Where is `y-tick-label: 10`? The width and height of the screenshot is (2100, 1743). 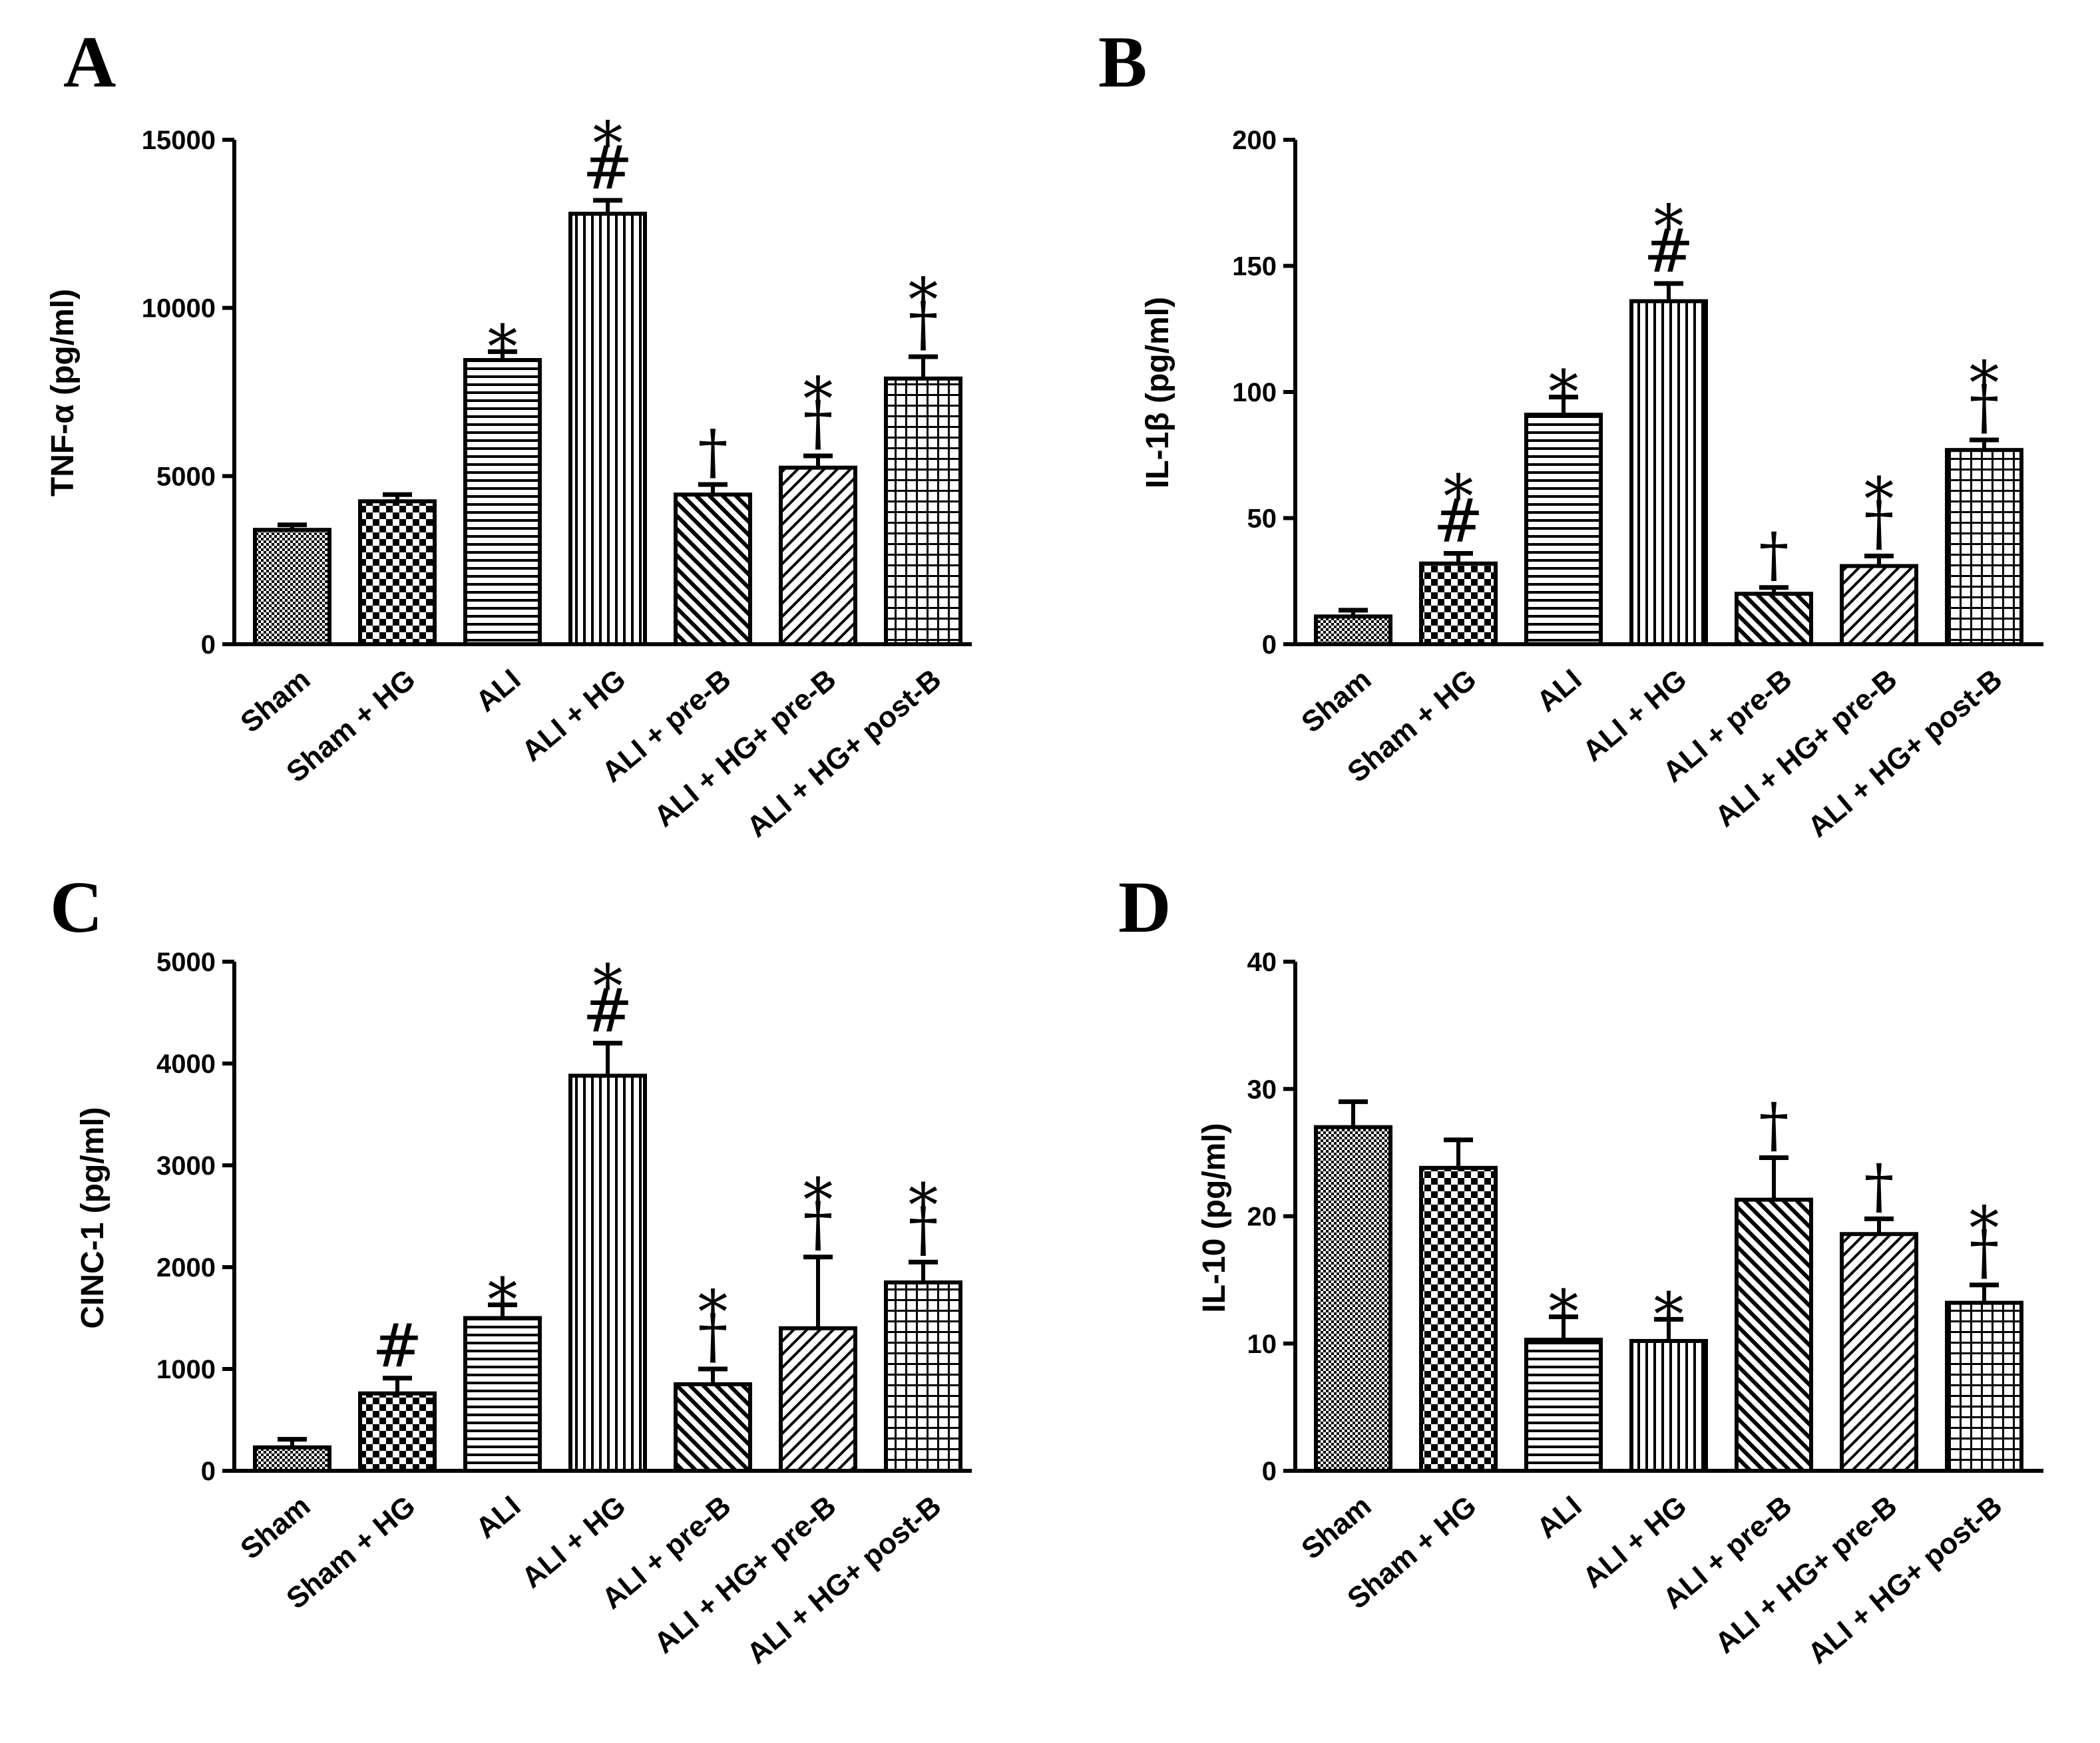
y-tick-label: 10 is located at coordinates (1262, 1344).